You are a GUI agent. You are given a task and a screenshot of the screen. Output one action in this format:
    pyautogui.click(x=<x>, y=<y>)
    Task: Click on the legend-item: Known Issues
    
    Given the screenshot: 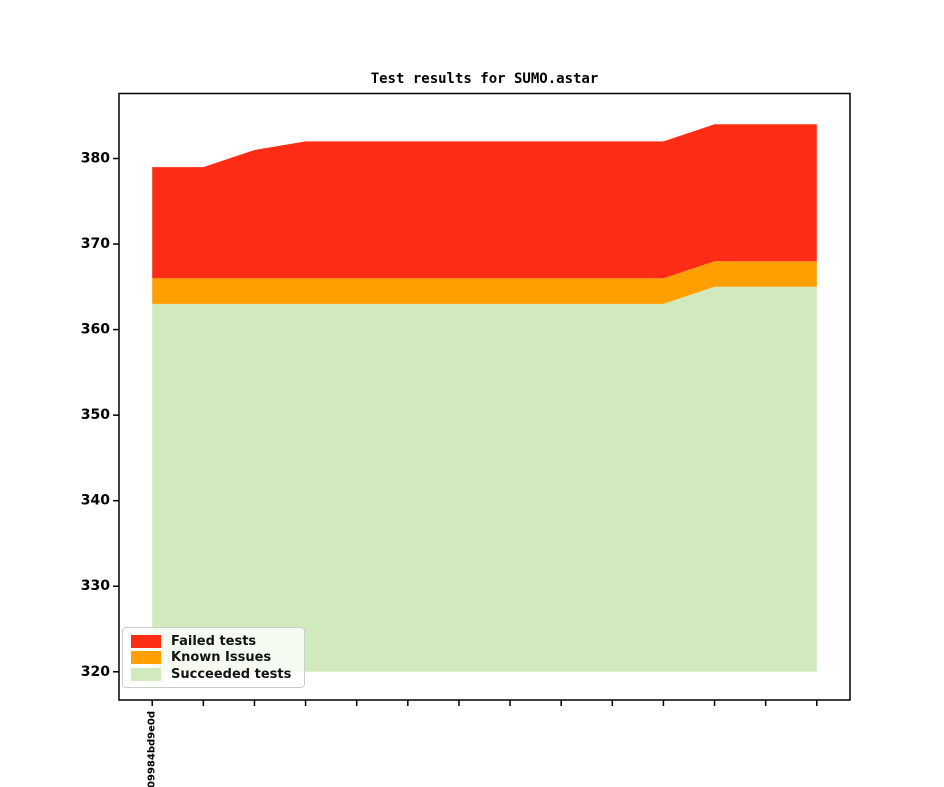 What is the action you would take?
    pyautogui.click(x=213, y=657)
    